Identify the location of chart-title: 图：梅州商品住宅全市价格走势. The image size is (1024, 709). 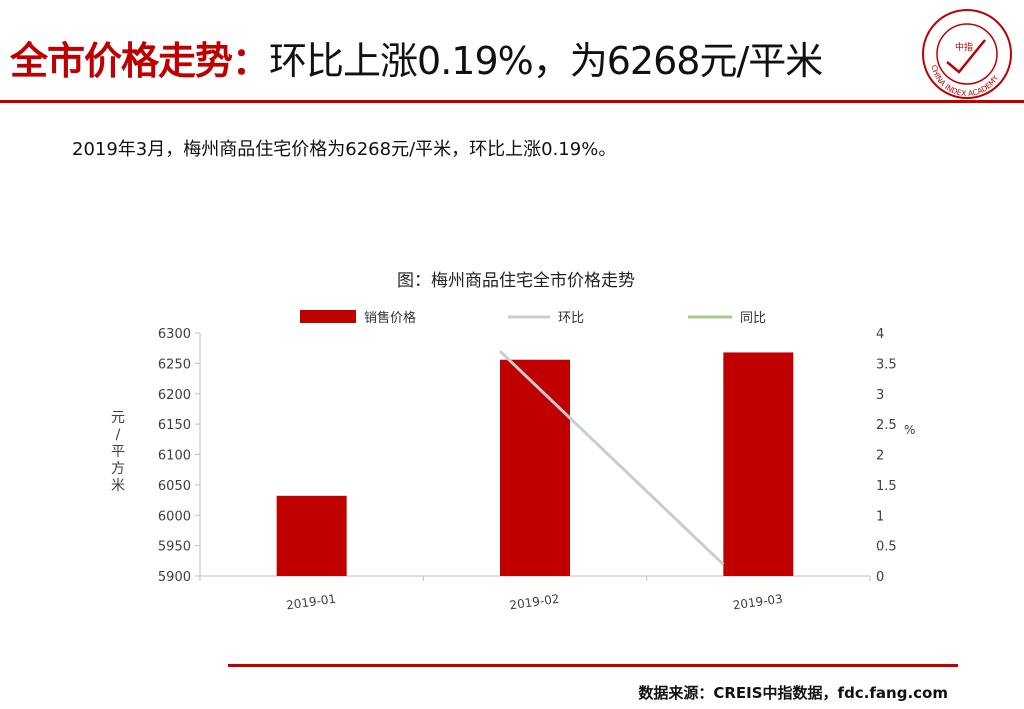
(516, 281).